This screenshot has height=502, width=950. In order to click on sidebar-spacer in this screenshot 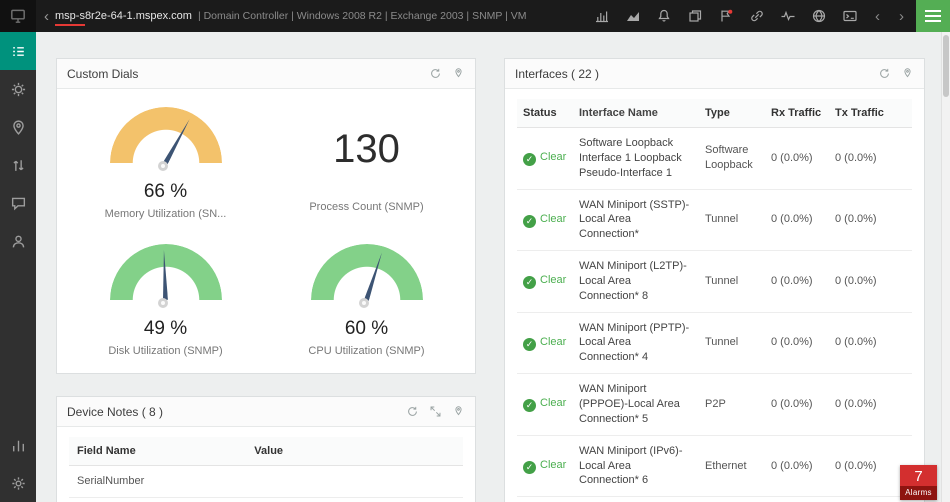, I will do `click(18, 343)`.